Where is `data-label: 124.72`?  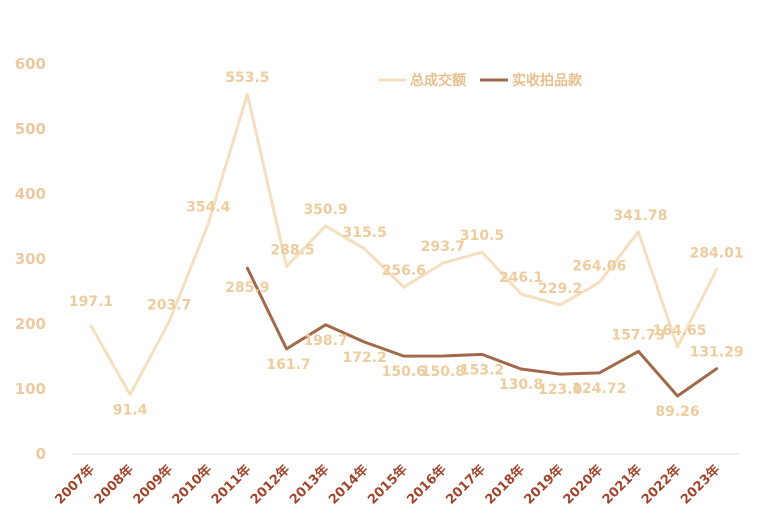
data-label: 124.72 is located at coordinates (599, 389).